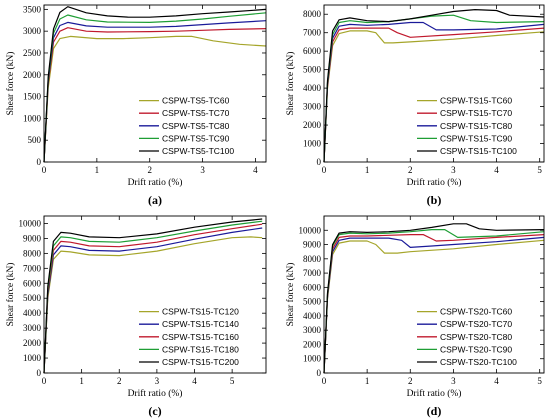 The width and height of the screenshot is (550, 420). Describe the element at coordinates (196, 126) in the screenshot. I see `legend-label: CSPW-TS5-TC80` at that location.